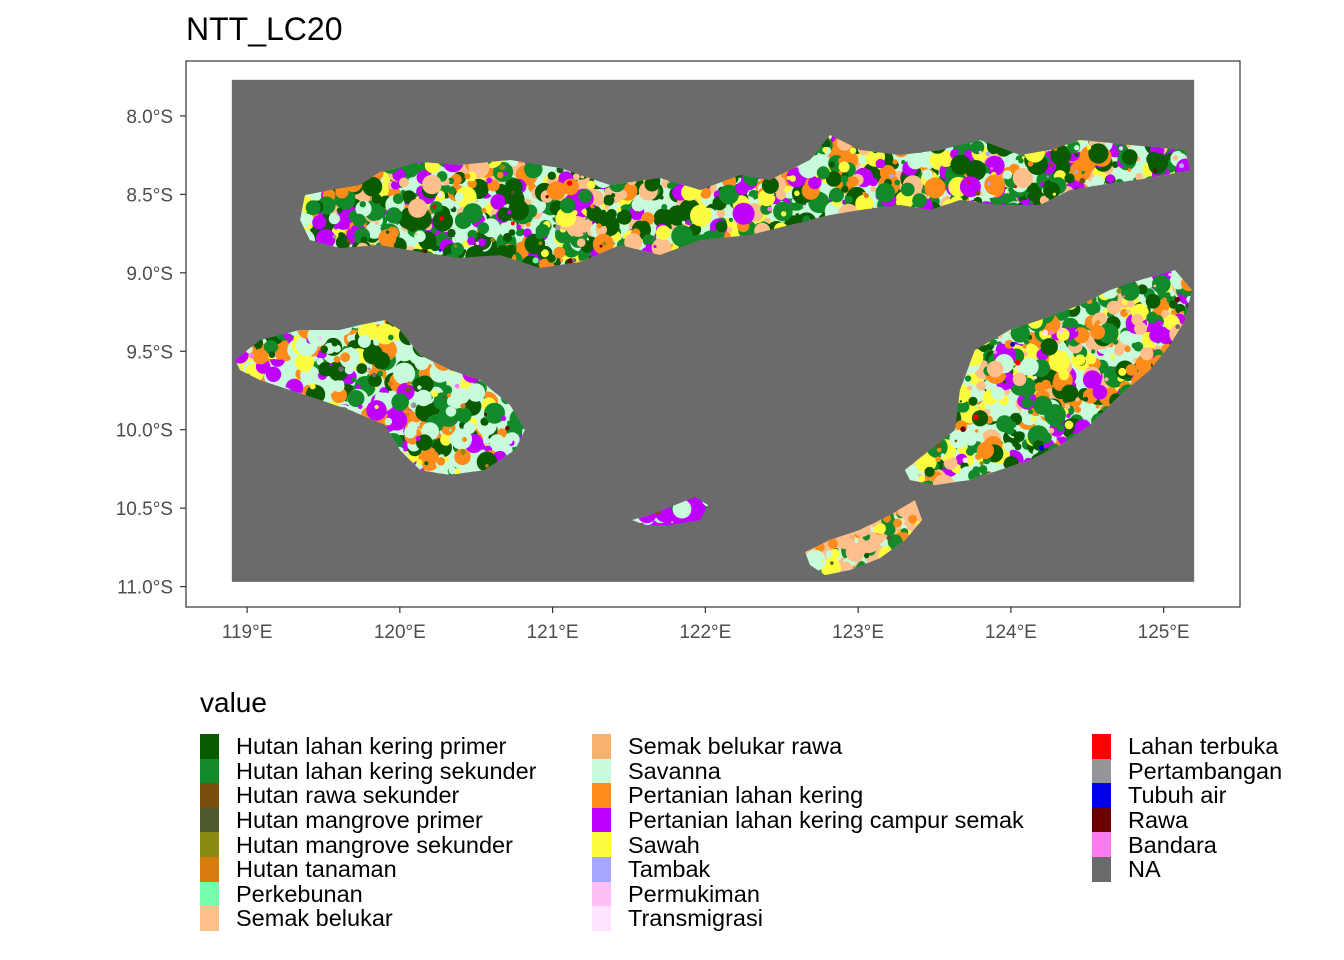  Describe the element at coordinates (808, 770) in the screenshot. I see `legend-item: Savanna` at that location.